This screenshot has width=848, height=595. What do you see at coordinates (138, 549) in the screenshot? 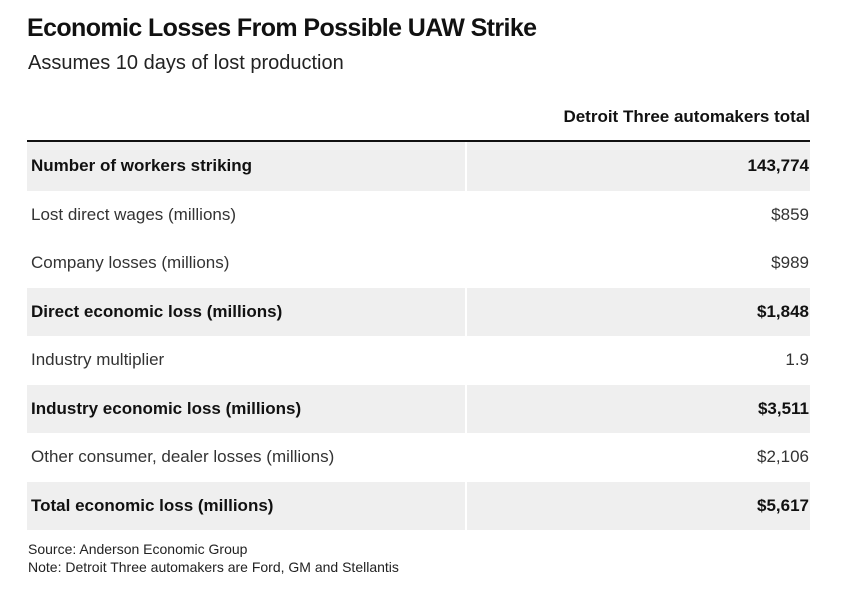
I see `source-note: Source: Anderson Economic Group` at bounding box center [138, 549].